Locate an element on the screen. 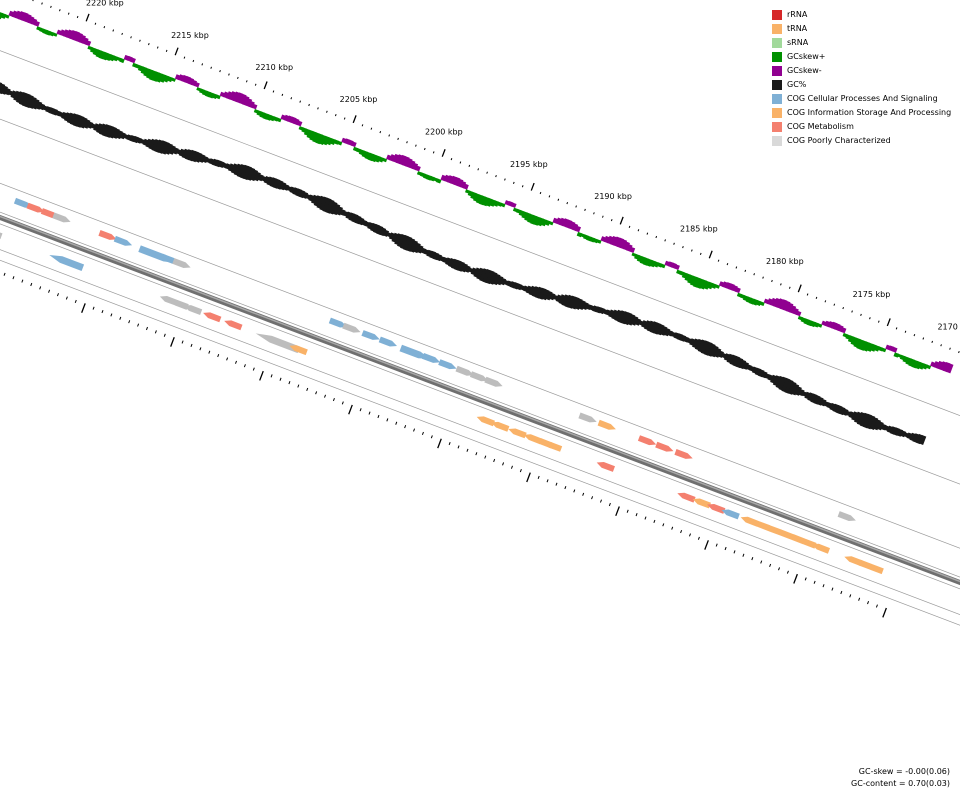 The height and width of the screenshot is (800, 960). legend-label: GC% is located at coordinates (797, 84).